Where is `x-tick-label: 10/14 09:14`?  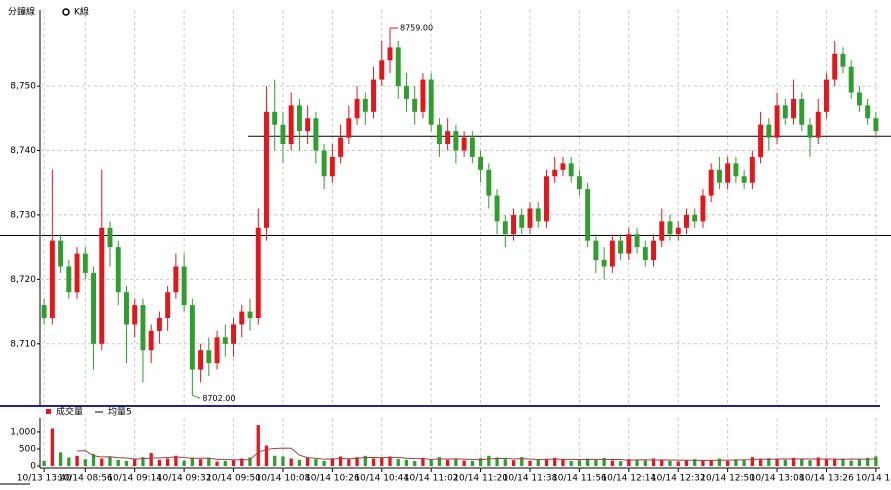
x-tick-label: 10/14 09:14 is located at coordinates (134, 479).